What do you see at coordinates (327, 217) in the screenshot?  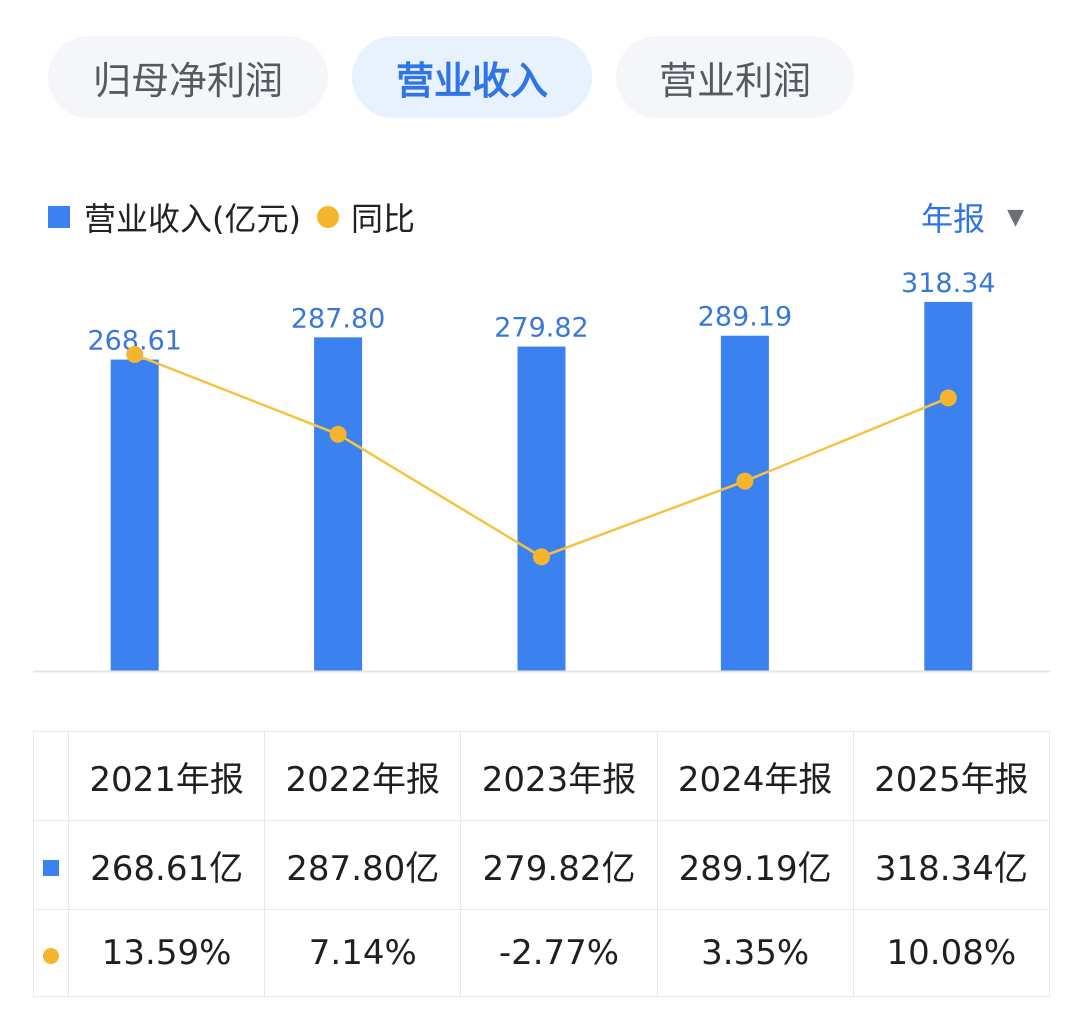 I see `line-legend-icon` at bounding box center [327, 217].